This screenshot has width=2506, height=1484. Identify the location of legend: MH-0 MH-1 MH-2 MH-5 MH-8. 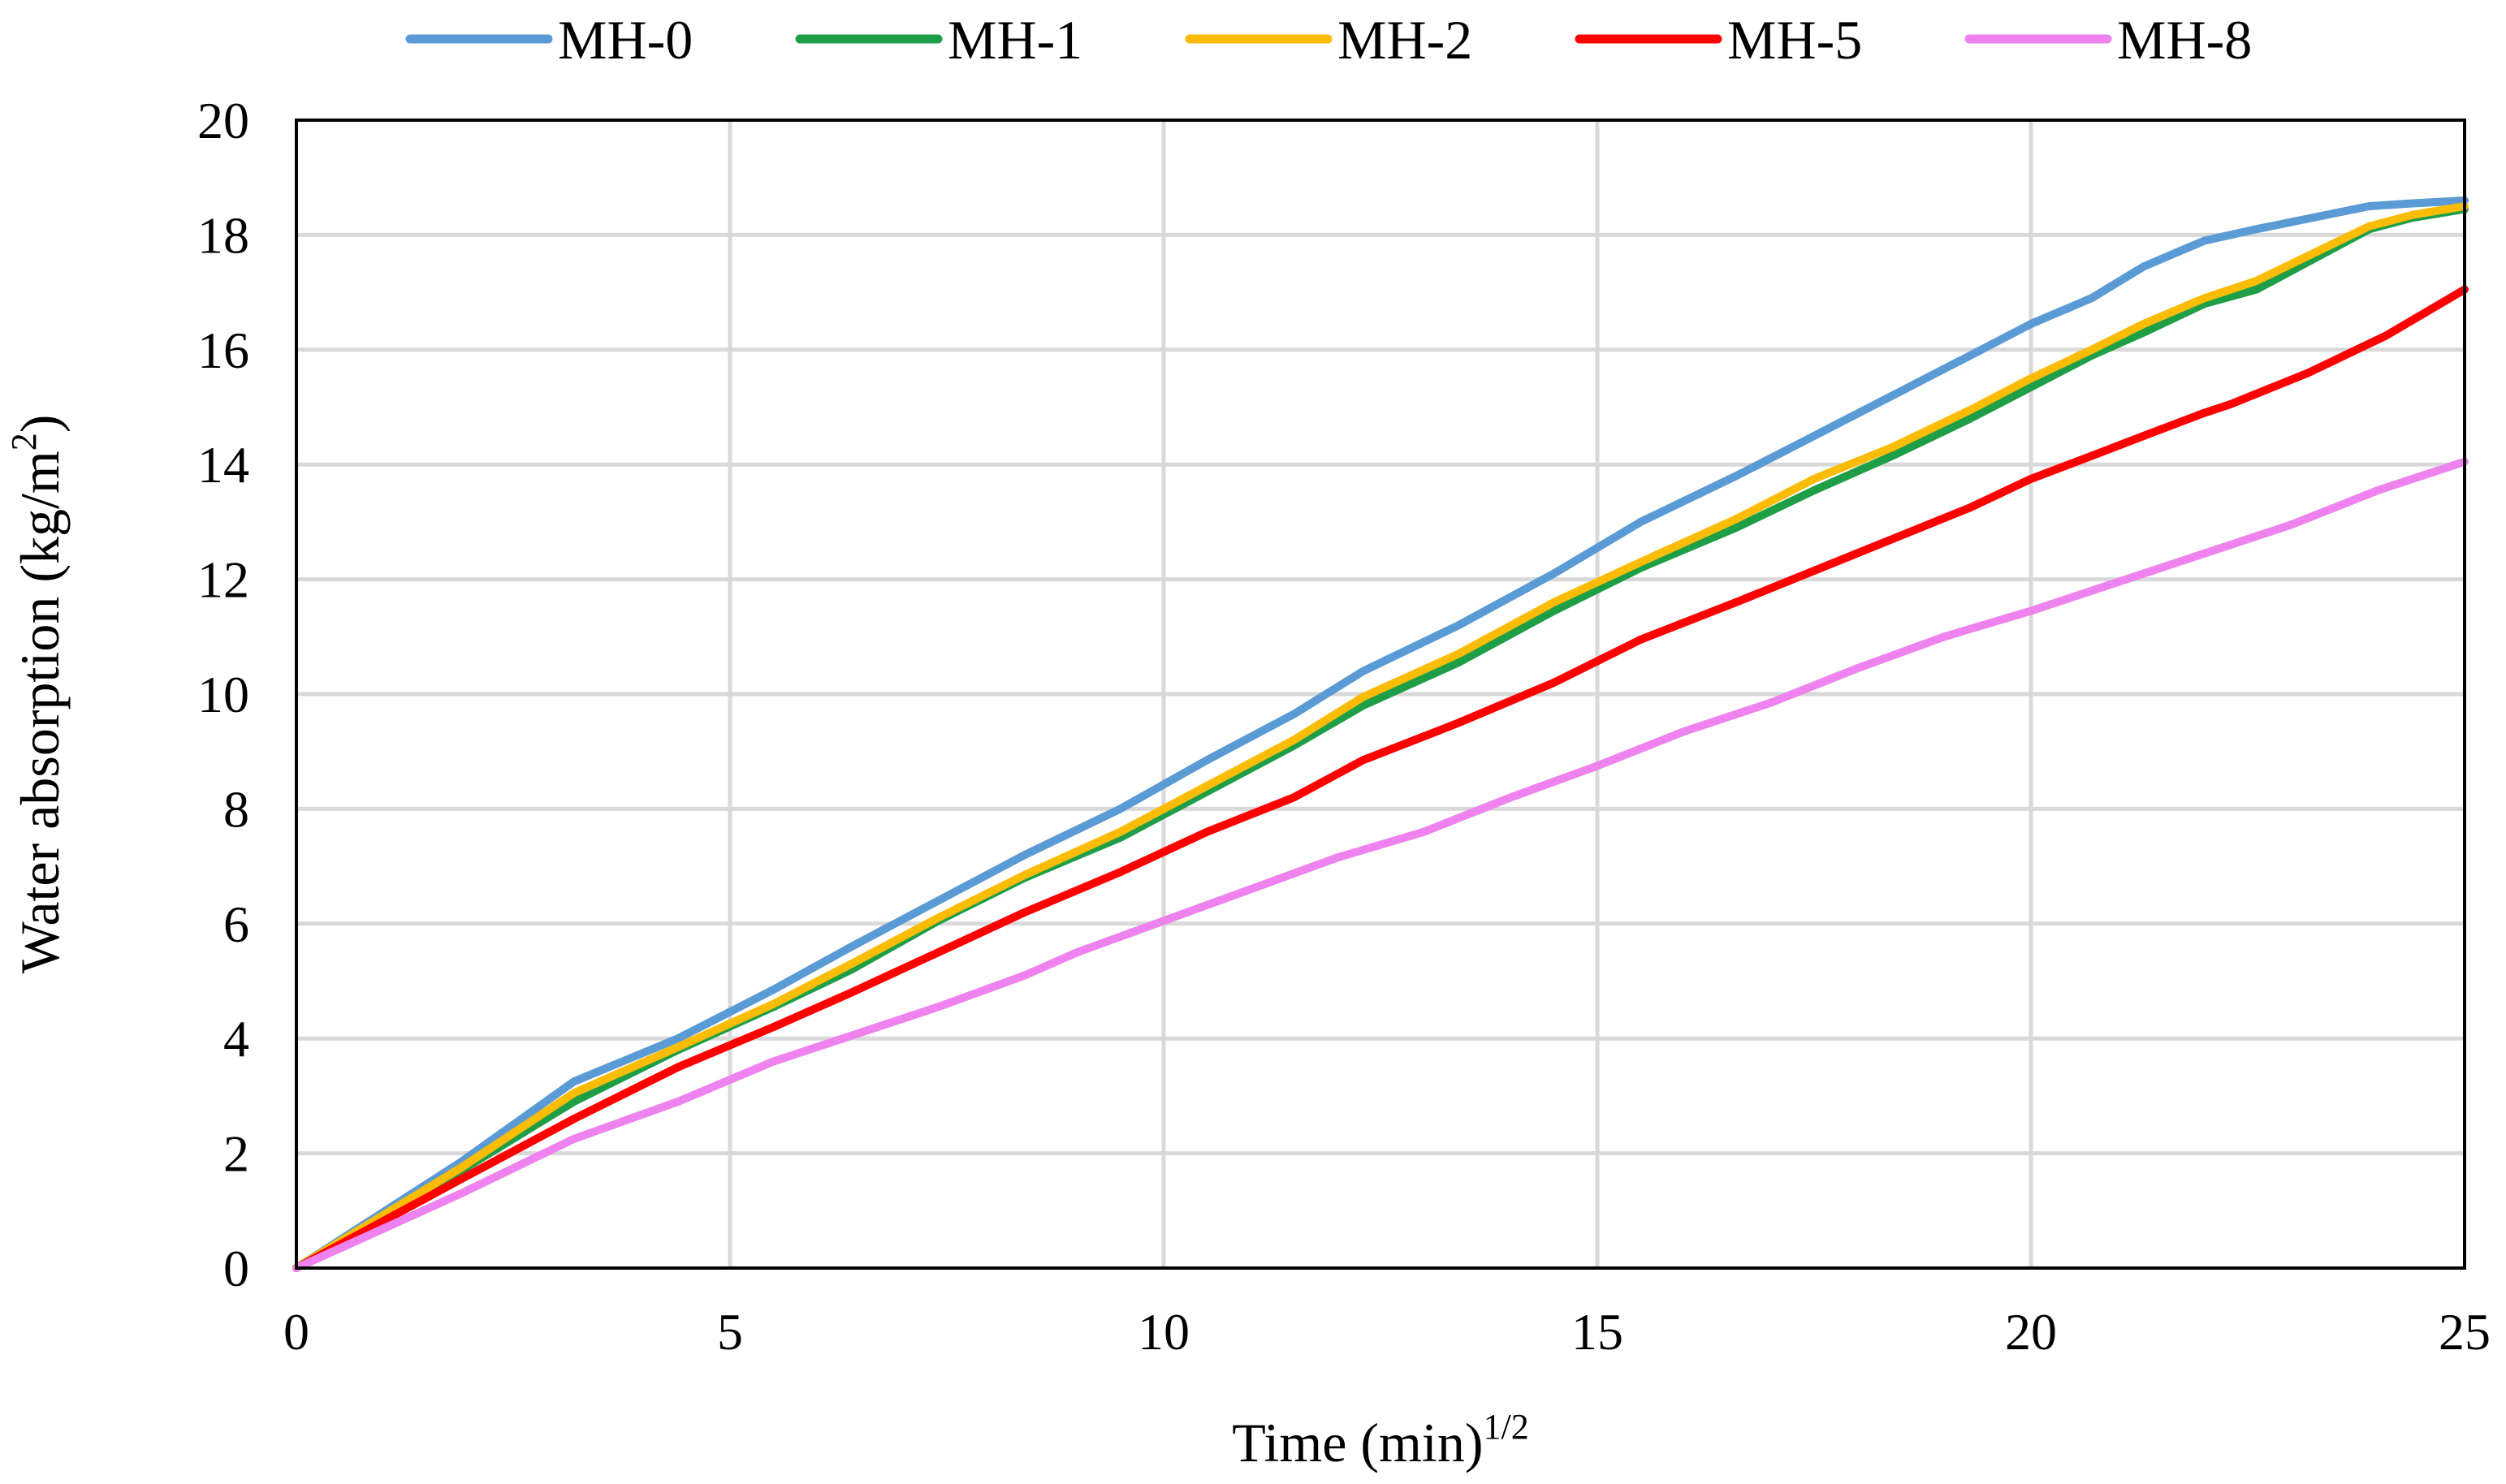
(1328, 40).